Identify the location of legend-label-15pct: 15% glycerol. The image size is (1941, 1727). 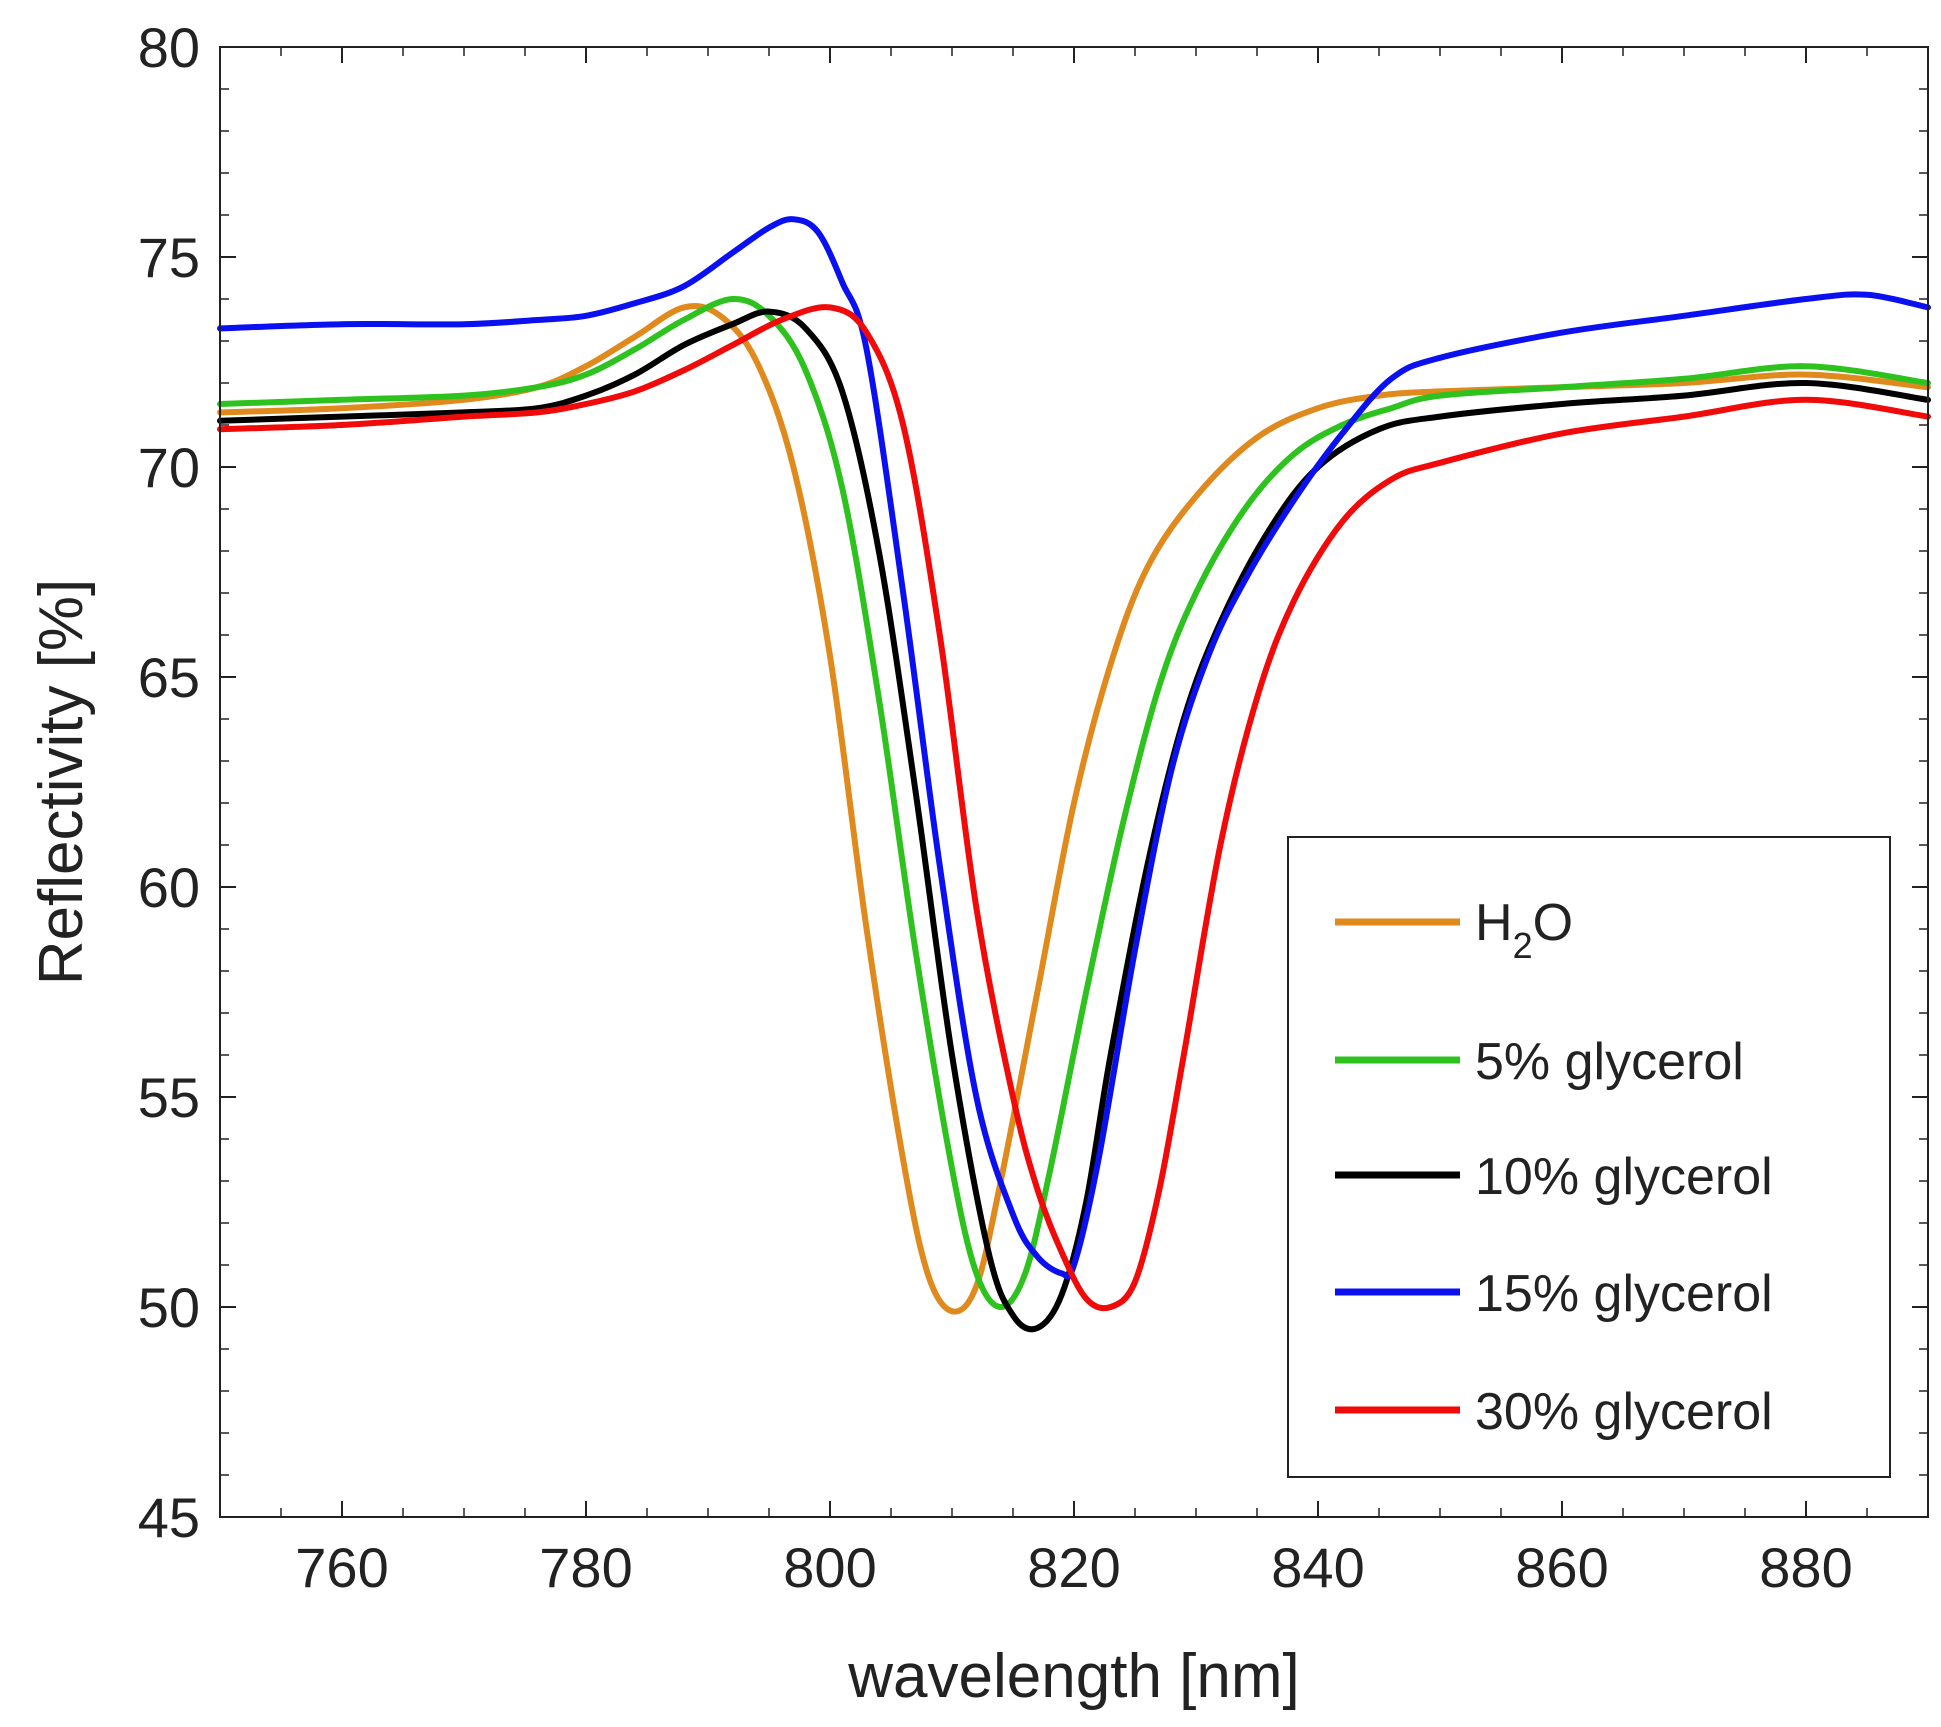
(1624, 1294).